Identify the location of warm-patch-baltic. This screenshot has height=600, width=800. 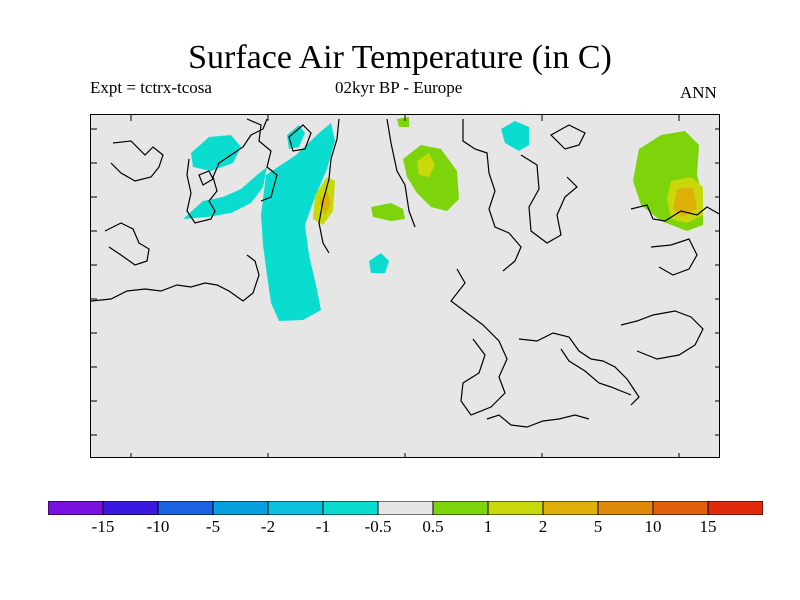
(388, 212).